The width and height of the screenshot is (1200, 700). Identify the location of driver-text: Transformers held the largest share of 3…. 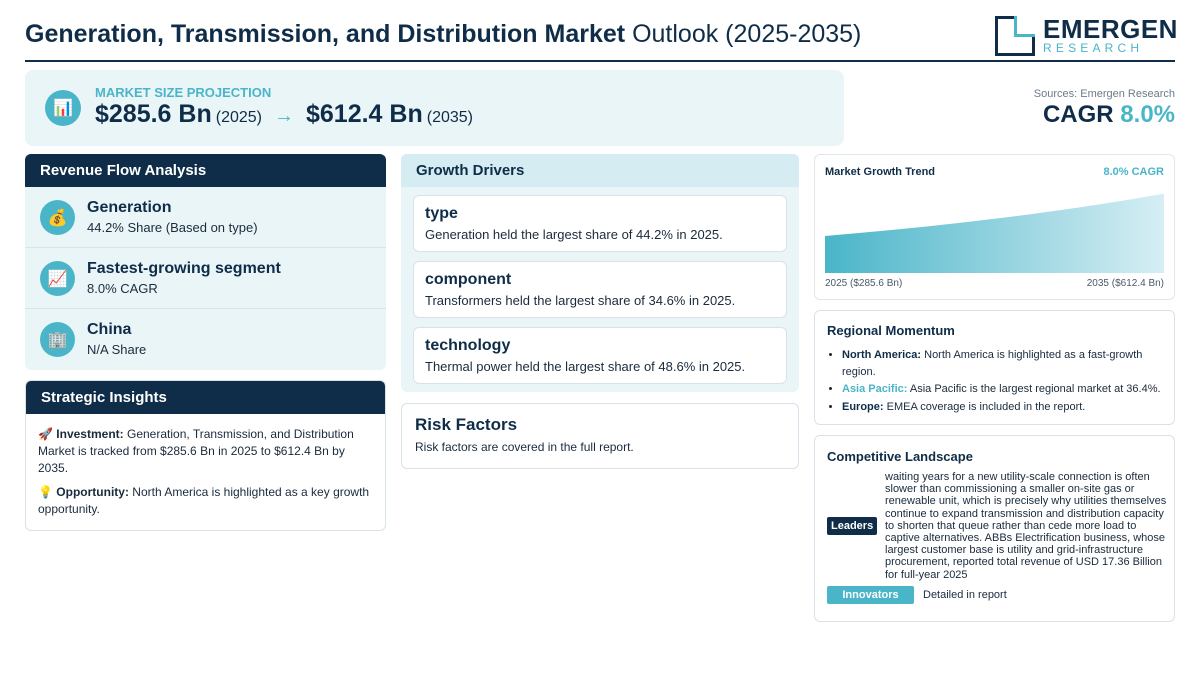
(580, 300).